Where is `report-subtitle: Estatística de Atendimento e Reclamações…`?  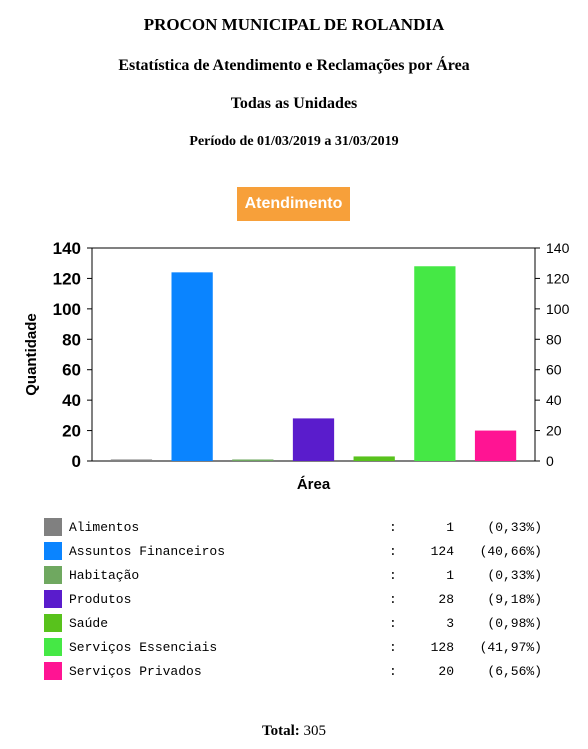
report-subtitle: Estatística de Atendimento e Reclamações… is located at coordinates (294, 65).